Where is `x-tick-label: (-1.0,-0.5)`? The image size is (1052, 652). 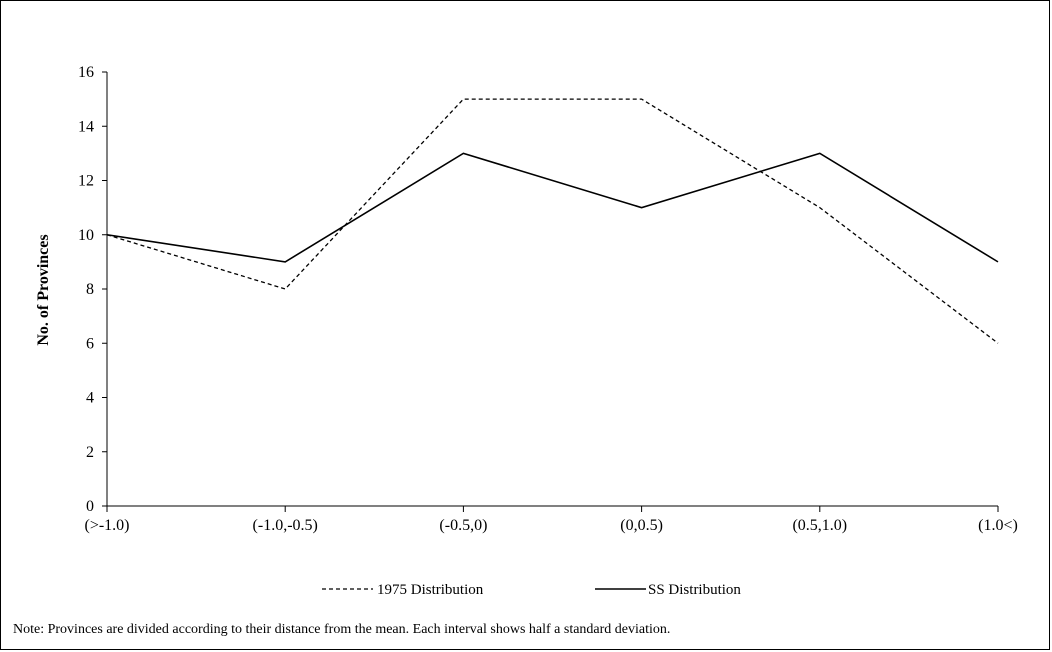 x-tick-label: (-1.0,-0.5) is located at coordinates (285, 525).